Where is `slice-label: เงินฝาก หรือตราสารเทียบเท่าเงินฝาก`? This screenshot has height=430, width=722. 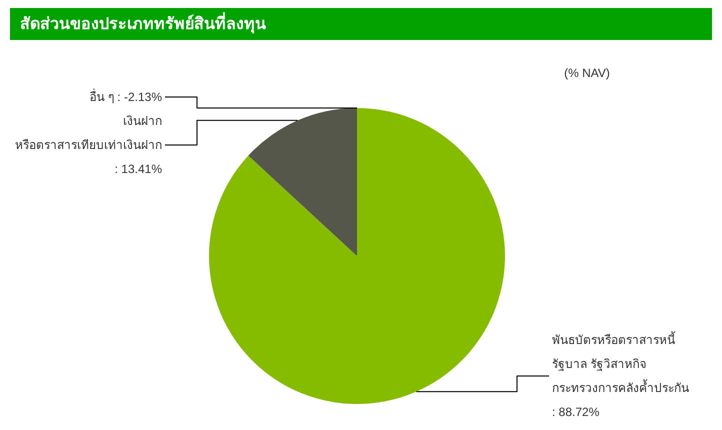
slice-label: เงินฝาก หรือตราสารเทียบเท่าเงินฝาก is located at coordinates (88, 133).